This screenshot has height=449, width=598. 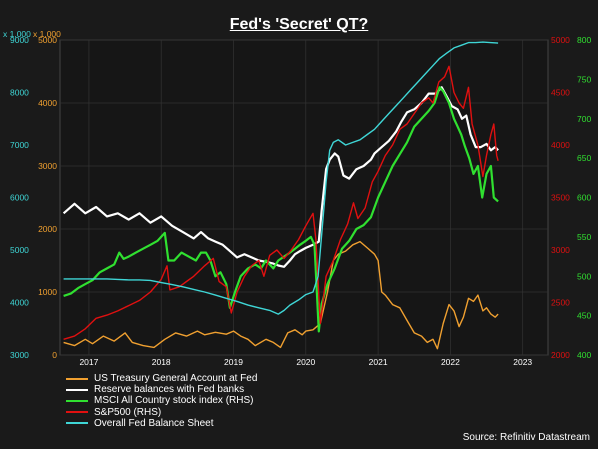 I want to click on legend-label: Overall Fed Balance Sheet, so click(x=154, y=423).